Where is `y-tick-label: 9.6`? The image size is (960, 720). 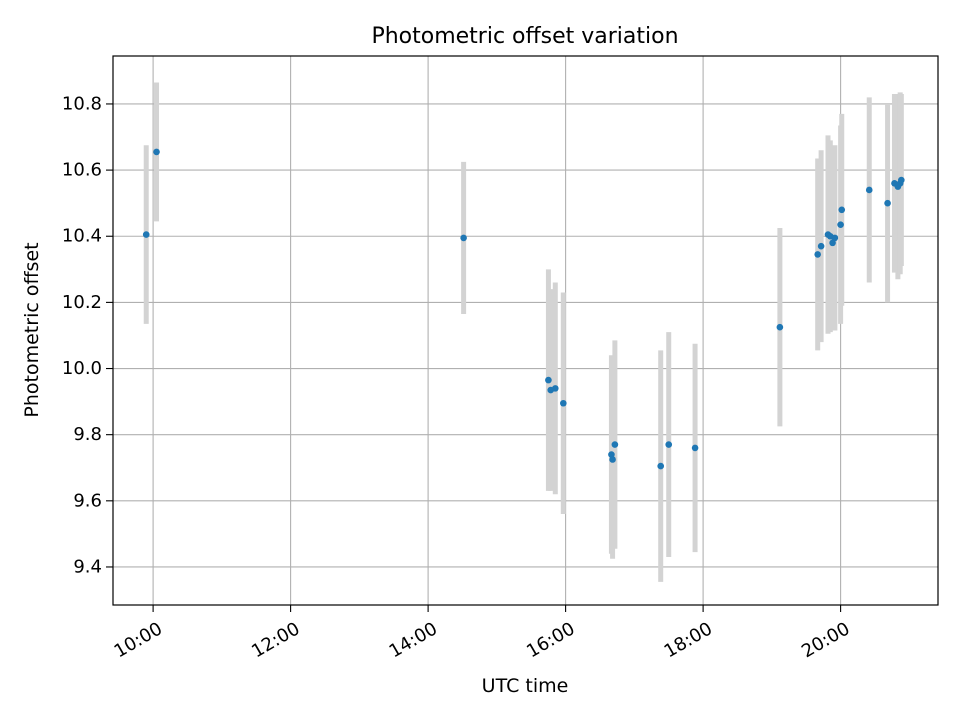
y-tick-label: 9.6 is located at coordinates (87, 500).